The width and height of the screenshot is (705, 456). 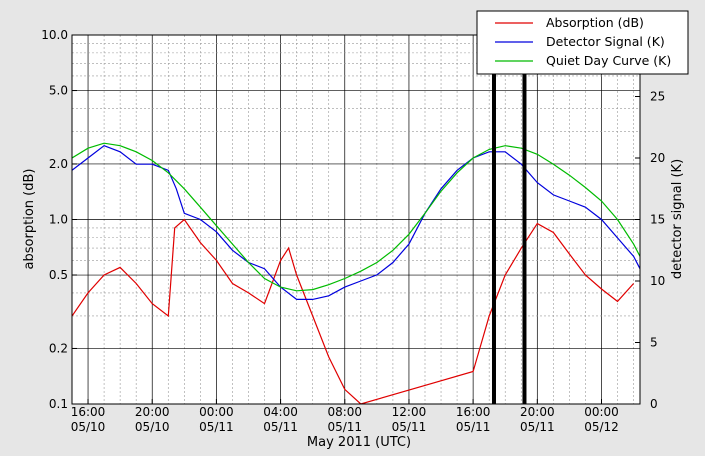 I want to click on left-axis-ticks: 0.1 0.2 0.5 1.0 2.0 5.0 10.0, so click(x=59, y=219).